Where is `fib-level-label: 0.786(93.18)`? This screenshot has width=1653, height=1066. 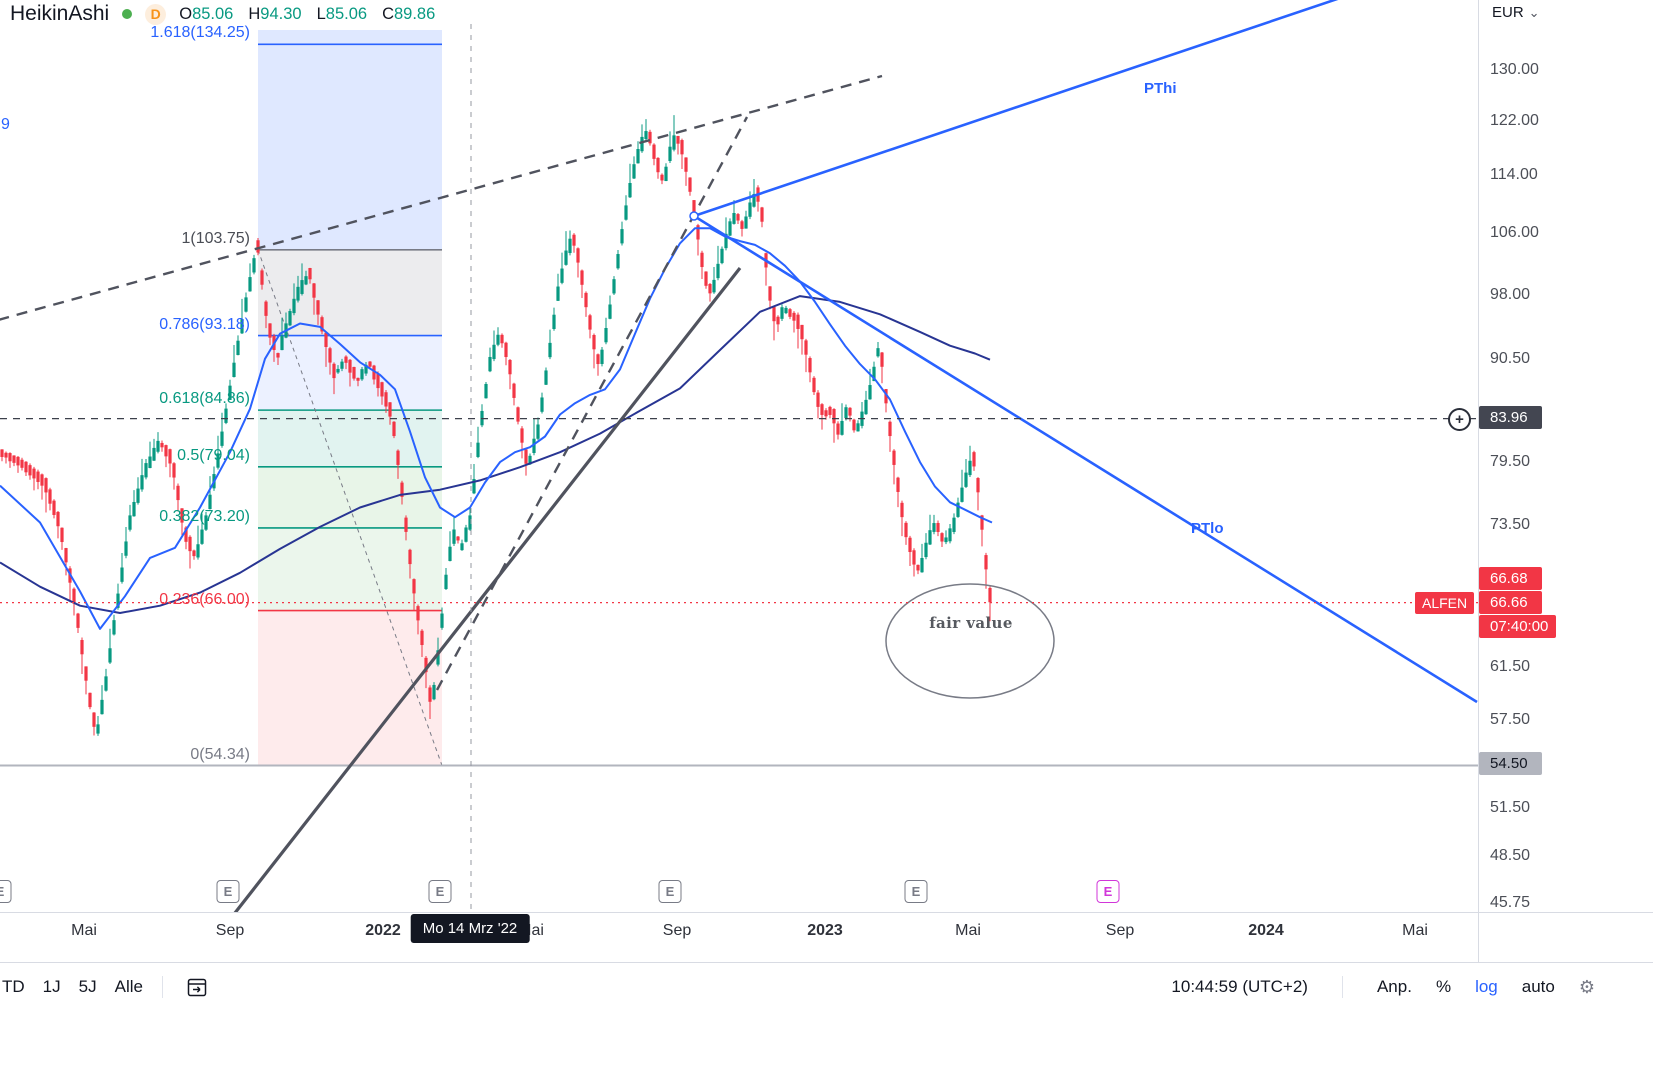 fib-level-label: 0.786(93.18) is located at coordinates (204, 324).